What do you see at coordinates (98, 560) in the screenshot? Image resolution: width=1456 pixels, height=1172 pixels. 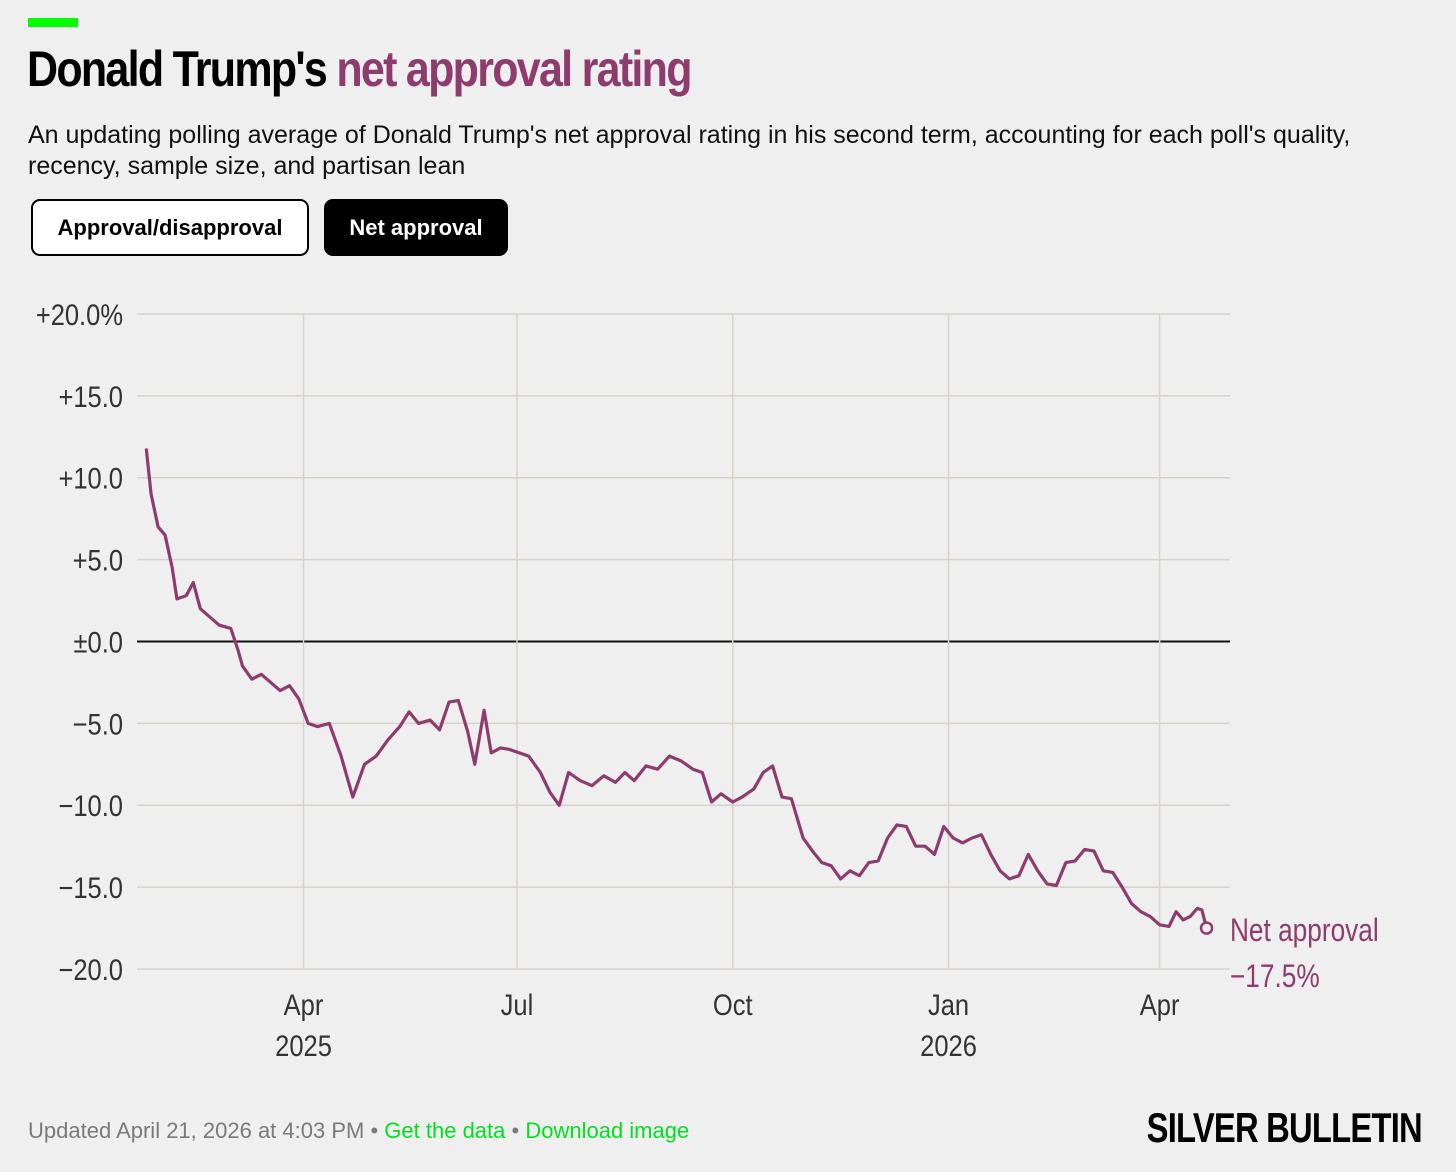 I see `y-tick-label: +5.0` at bounding box center [98, 560].